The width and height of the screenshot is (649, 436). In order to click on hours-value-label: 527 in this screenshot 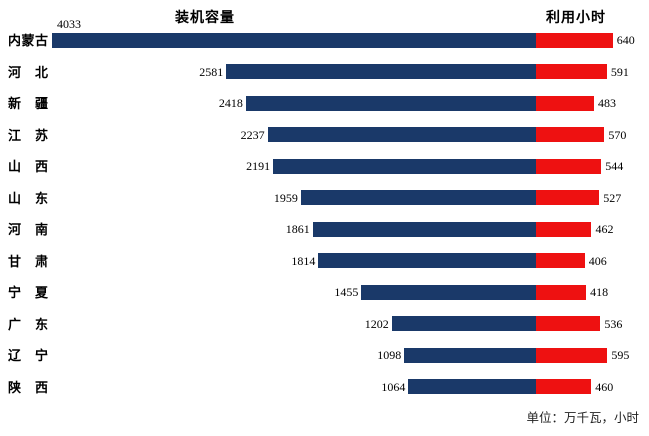, I will do `click(612, 197)`.